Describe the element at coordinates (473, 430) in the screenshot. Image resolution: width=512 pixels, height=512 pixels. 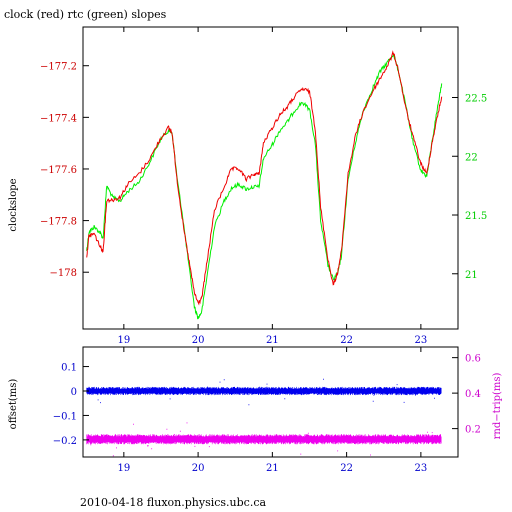
I see `roundtrip-right-tick-label: 0.2` at that location.